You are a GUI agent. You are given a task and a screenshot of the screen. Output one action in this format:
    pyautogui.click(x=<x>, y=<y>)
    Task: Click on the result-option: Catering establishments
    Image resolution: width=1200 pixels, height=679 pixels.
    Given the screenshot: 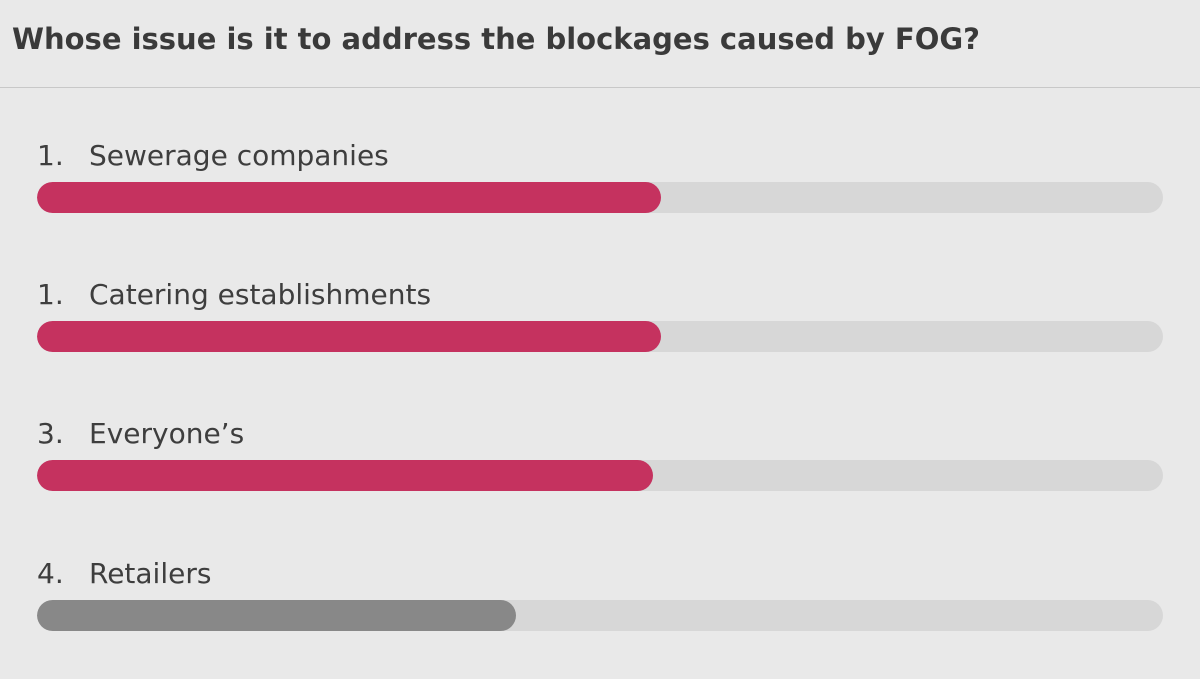 What is the action you would take?
    pyautogui.click(x=260, y=294)
    